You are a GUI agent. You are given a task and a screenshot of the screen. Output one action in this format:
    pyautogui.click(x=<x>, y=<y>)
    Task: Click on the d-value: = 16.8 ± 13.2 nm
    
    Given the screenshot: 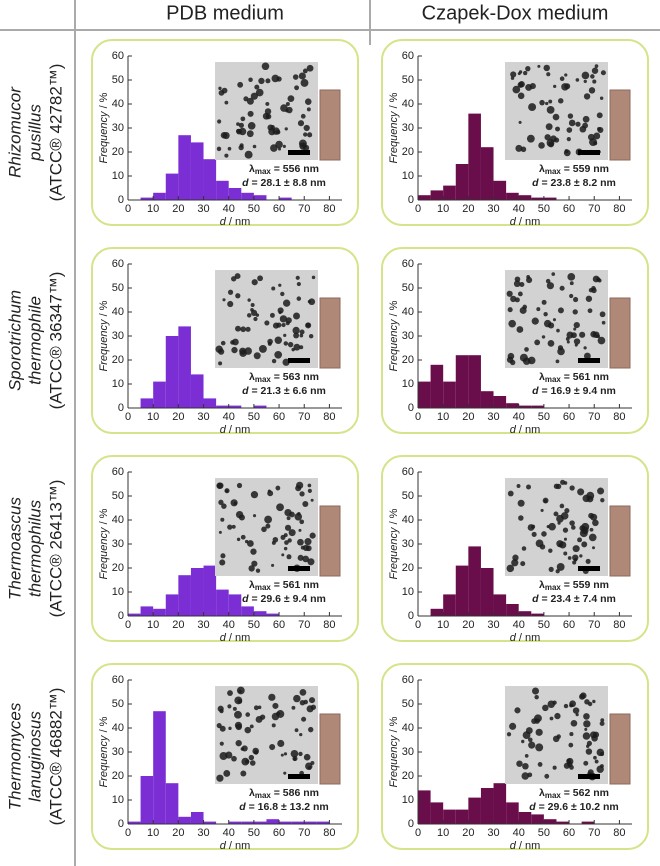 What is the action you would take?
    pyautogui.click(x=287, y=807)
    